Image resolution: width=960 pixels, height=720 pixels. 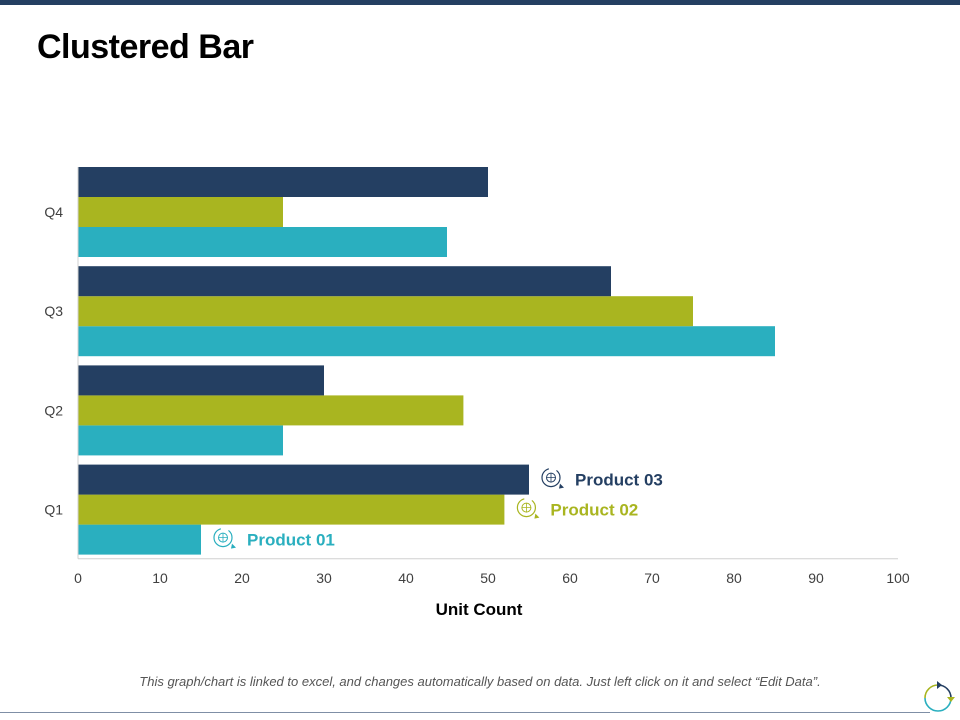 I want to click on x-tick-label: 20, so click(x=242, y=578).